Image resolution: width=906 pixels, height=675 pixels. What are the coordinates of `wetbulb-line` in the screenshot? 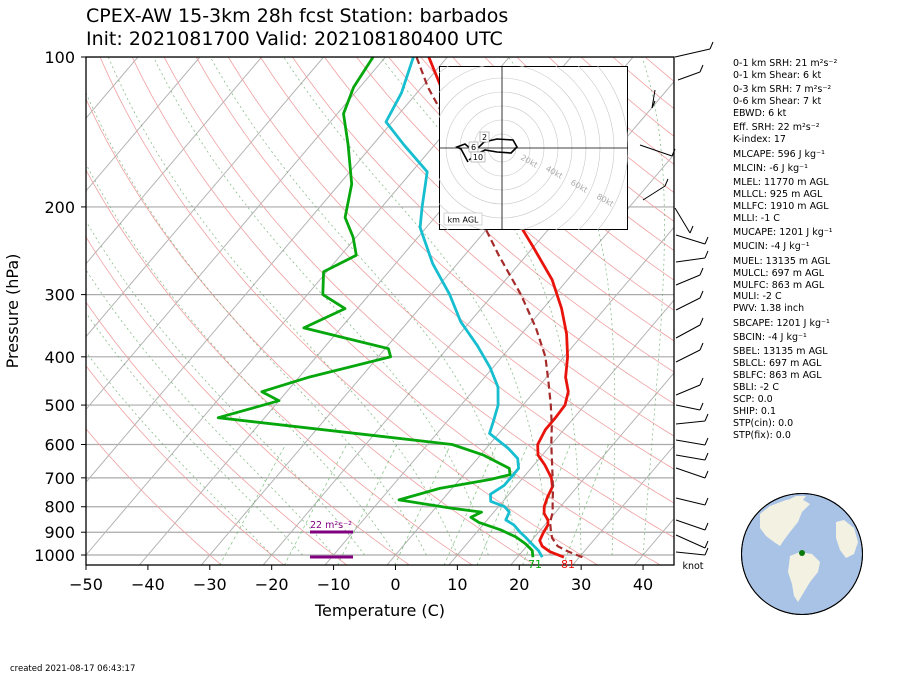 It's located at (464, 307).